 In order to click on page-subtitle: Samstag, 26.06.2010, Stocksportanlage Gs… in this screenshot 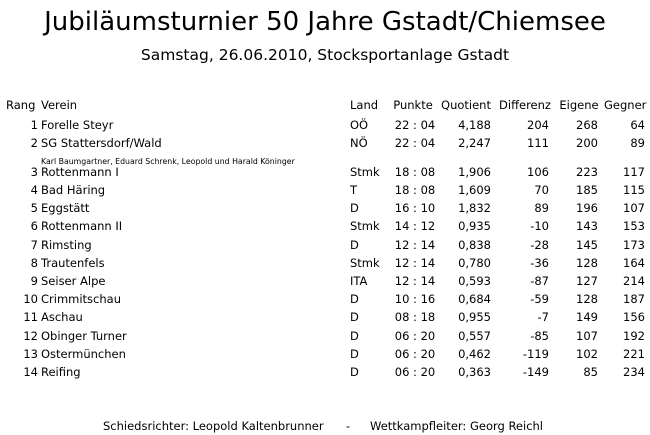, I will do `click(325, 55)`.